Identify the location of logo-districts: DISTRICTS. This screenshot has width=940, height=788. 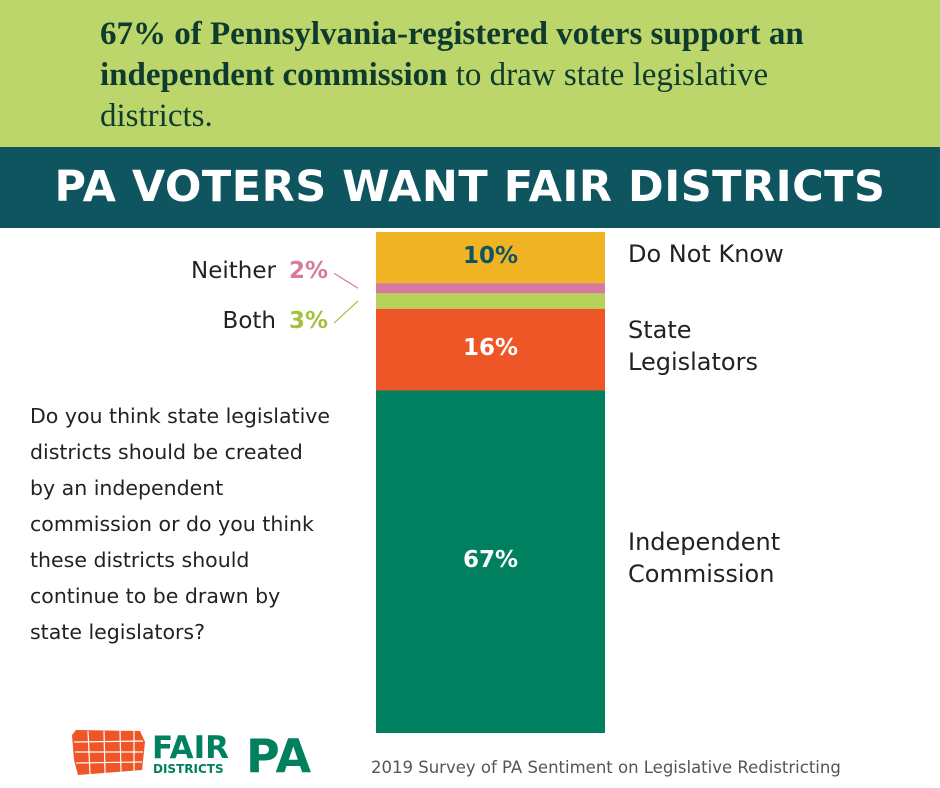
(188, 769).